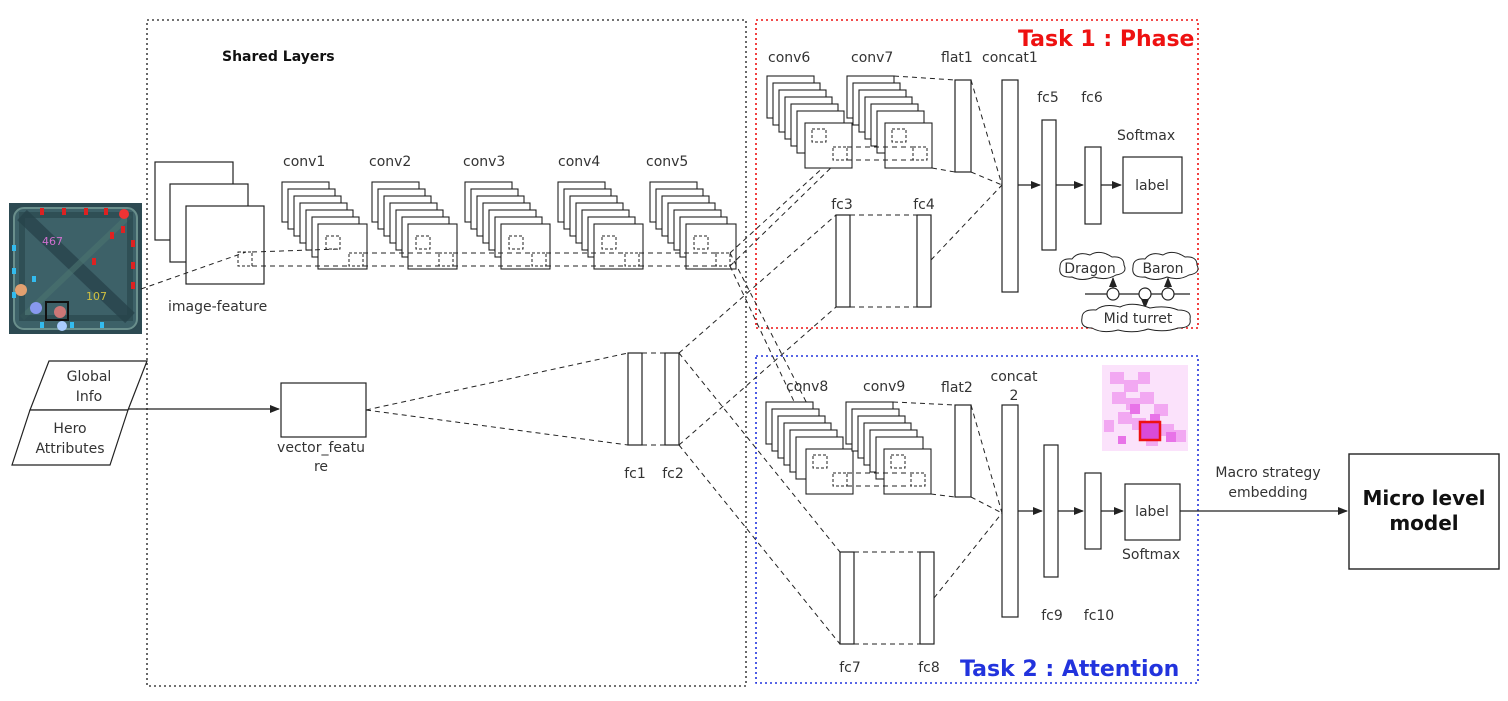 This screenshot has width=1508, height=701. What do you see at coordinates (924, 205) in the screenshot?
I see `fc4-label: fc4` at bounding box center [924, 205].